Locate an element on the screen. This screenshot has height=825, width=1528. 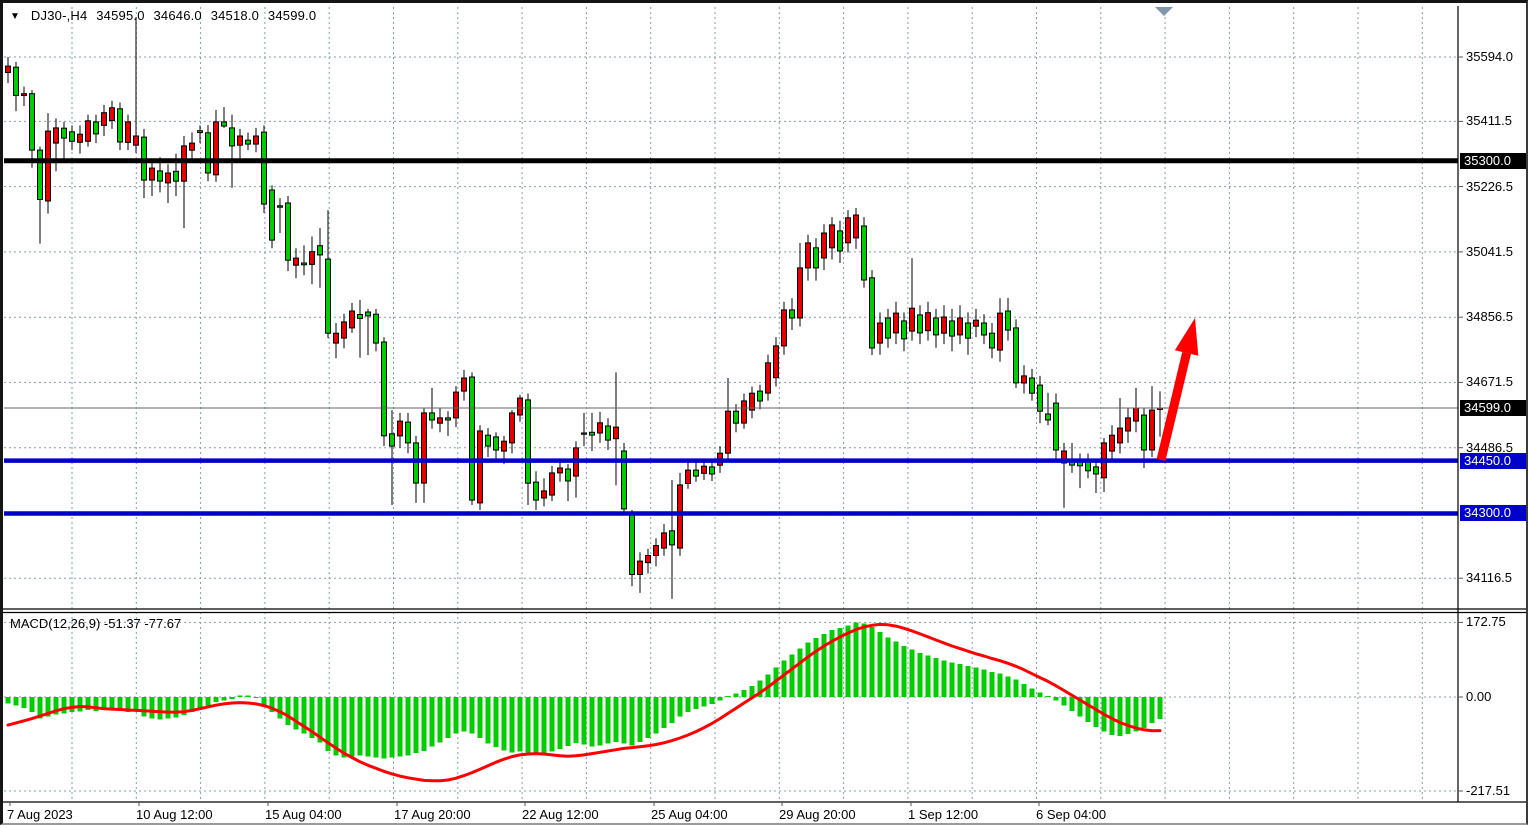
bar-close-value: 34599.0 is located at coordinates (292, 15).